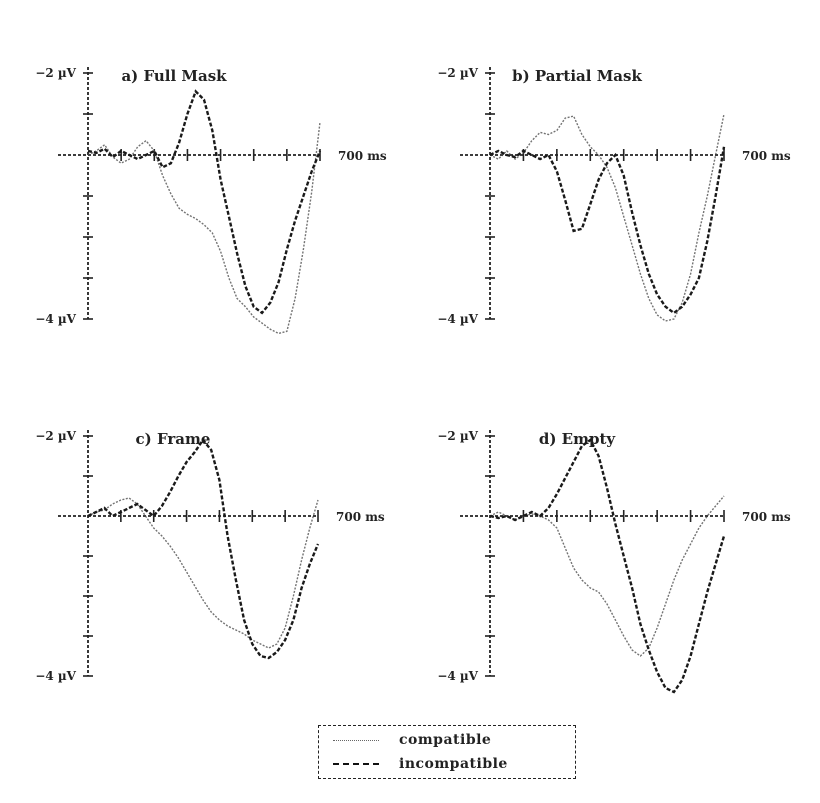  What do you see at coordinates (453, 764) in the screenshot?
I see `legend-label-incompatible: incompatible` at bounding box center [453, 764].